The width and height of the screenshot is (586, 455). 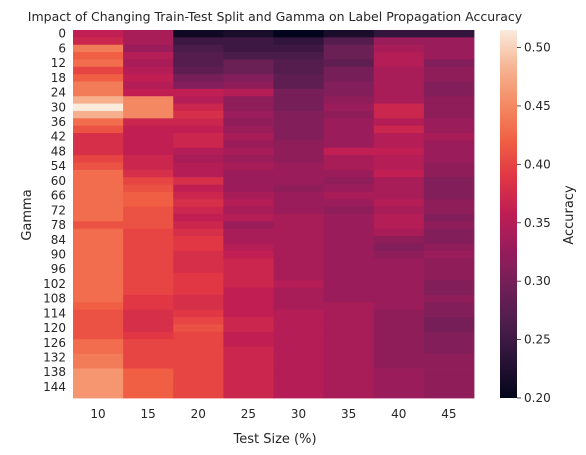 I want to click on colorbar-tick-label: 0.50, so click(x=537, y=48).